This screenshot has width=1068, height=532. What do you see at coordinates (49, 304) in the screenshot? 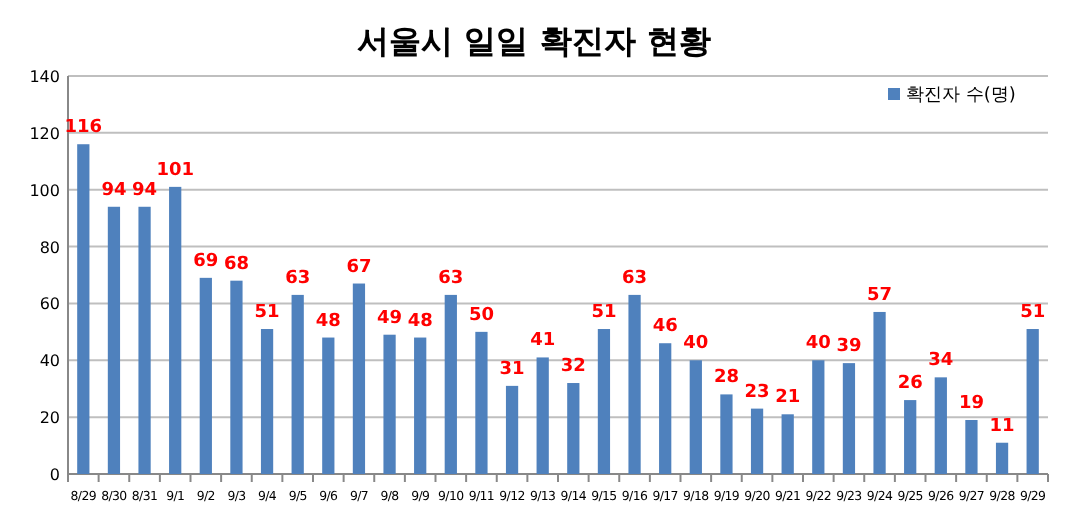
I see `y-tick-label: 60` at bounding box center [49, 304].